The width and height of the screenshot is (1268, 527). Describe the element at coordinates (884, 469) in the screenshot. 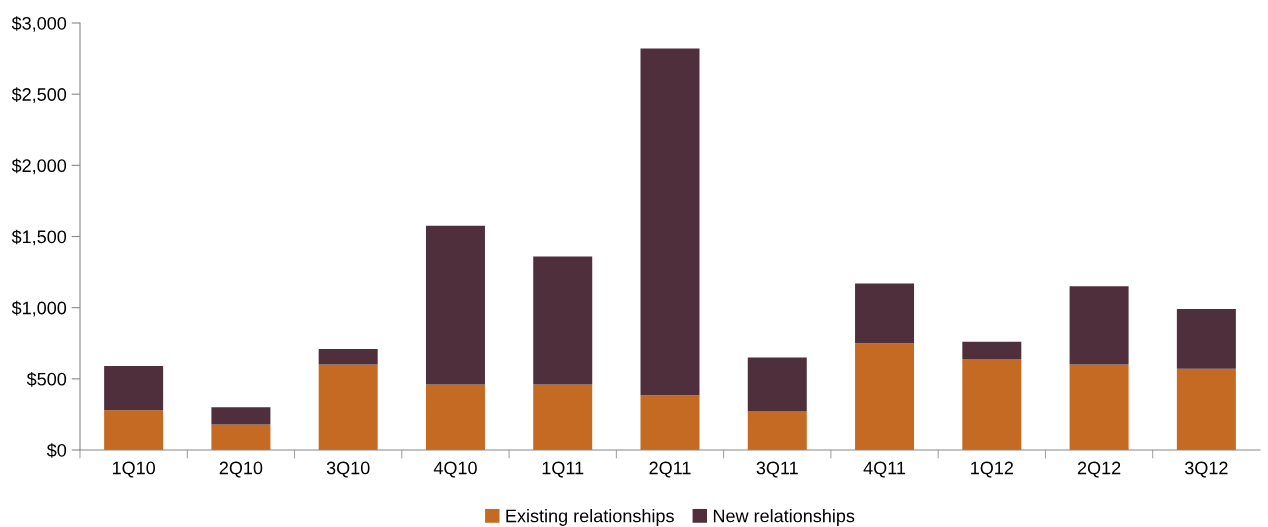

I see `x-tick-label: 4Q11` at that location.